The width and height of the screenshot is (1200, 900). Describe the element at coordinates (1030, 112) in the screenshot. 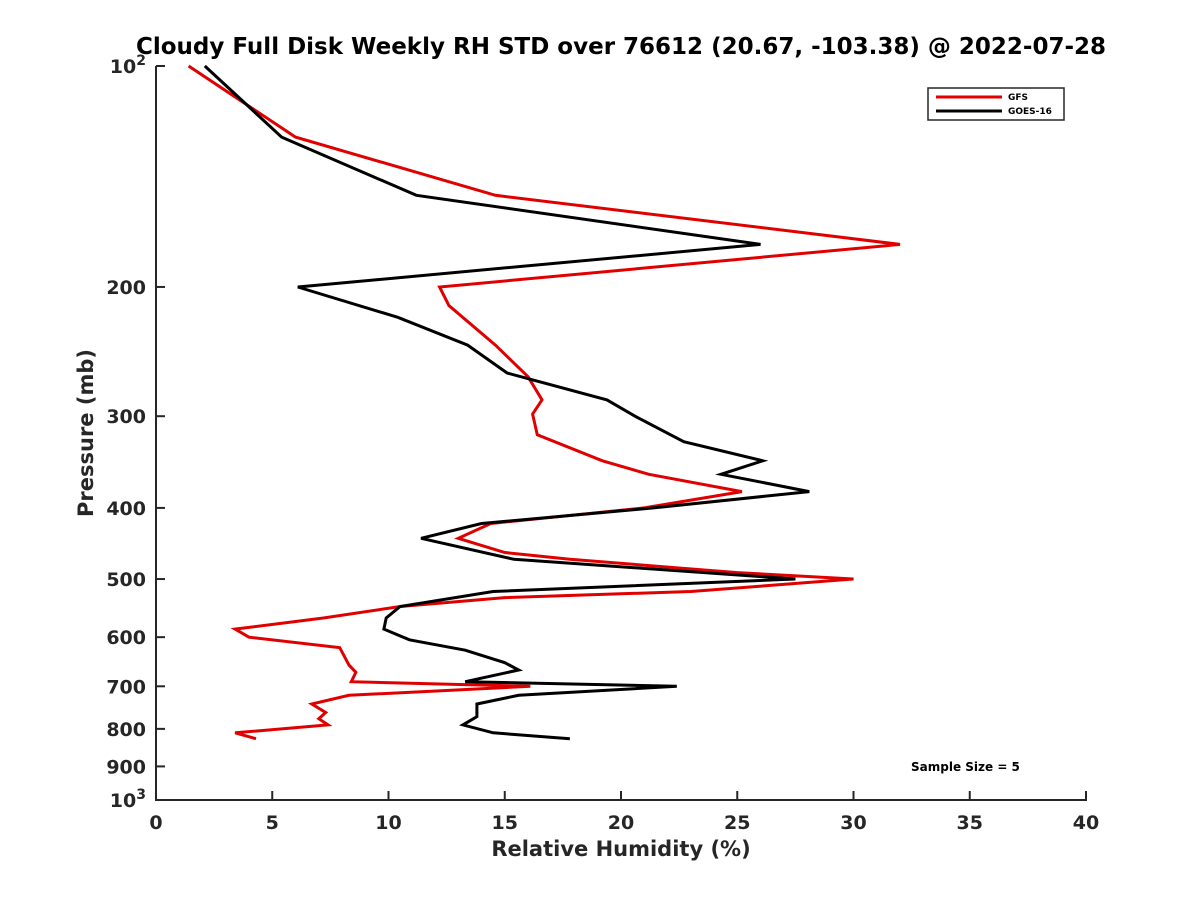

I see `legend-label: GOES-16` at that location.